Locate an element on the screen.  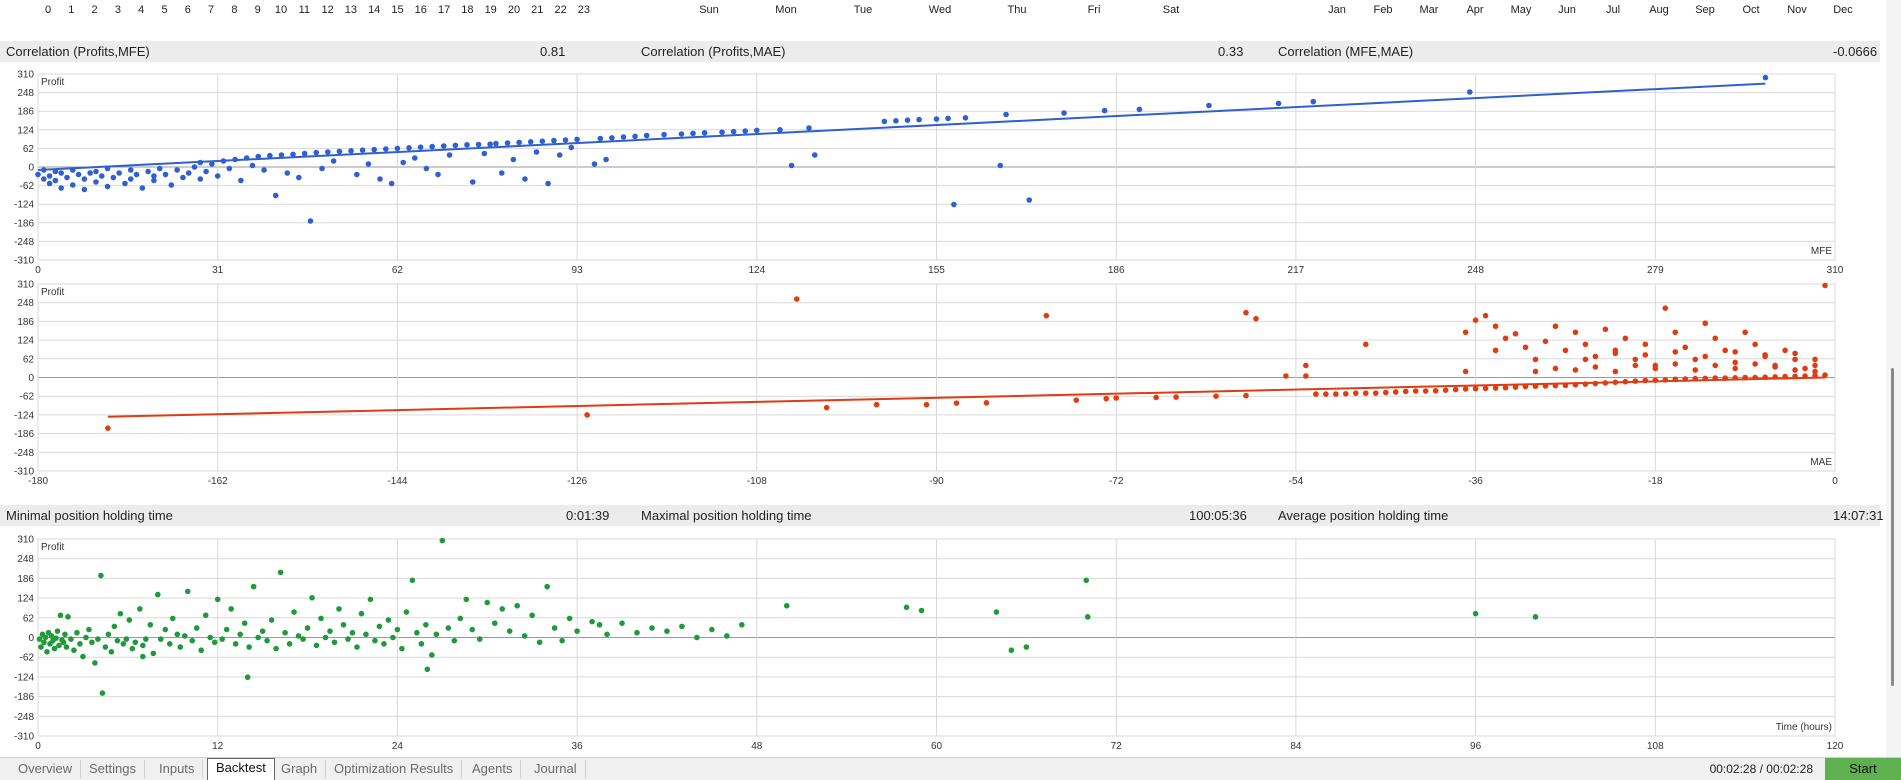
avg-holding-label: Average position holding time is located at coordinates (1363, 515).